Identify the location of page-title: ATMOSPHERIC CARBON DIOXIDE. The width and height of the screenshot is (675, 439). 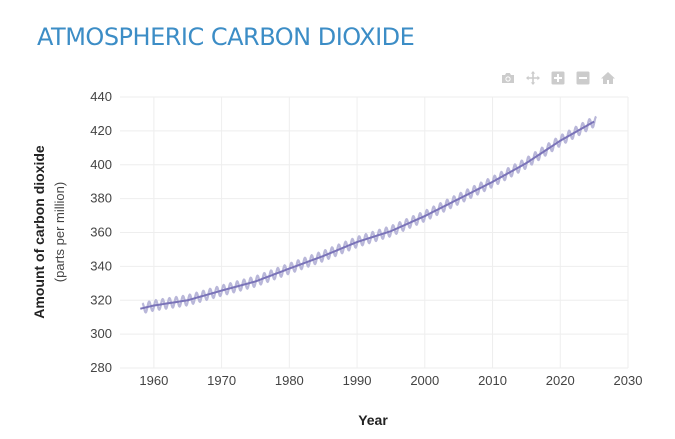
(226, 37).